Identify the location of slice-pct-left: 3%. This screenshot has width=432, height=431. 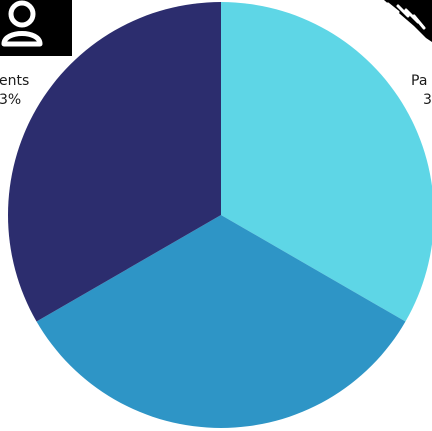
(10, 100).